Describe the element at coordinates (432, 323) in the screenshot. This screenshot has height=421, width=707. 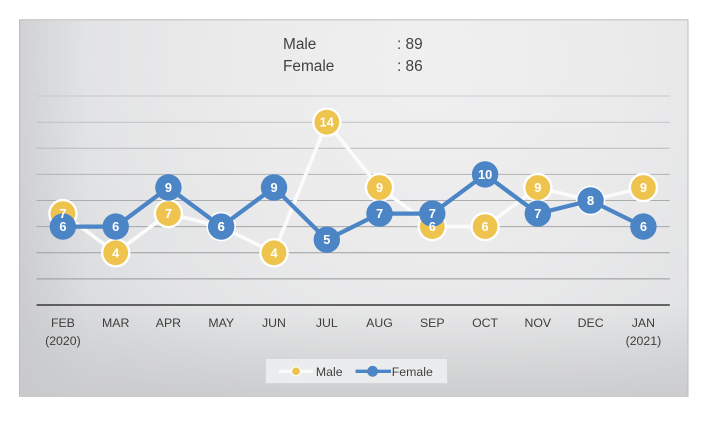
I see `svg-text: SEP` at that location.